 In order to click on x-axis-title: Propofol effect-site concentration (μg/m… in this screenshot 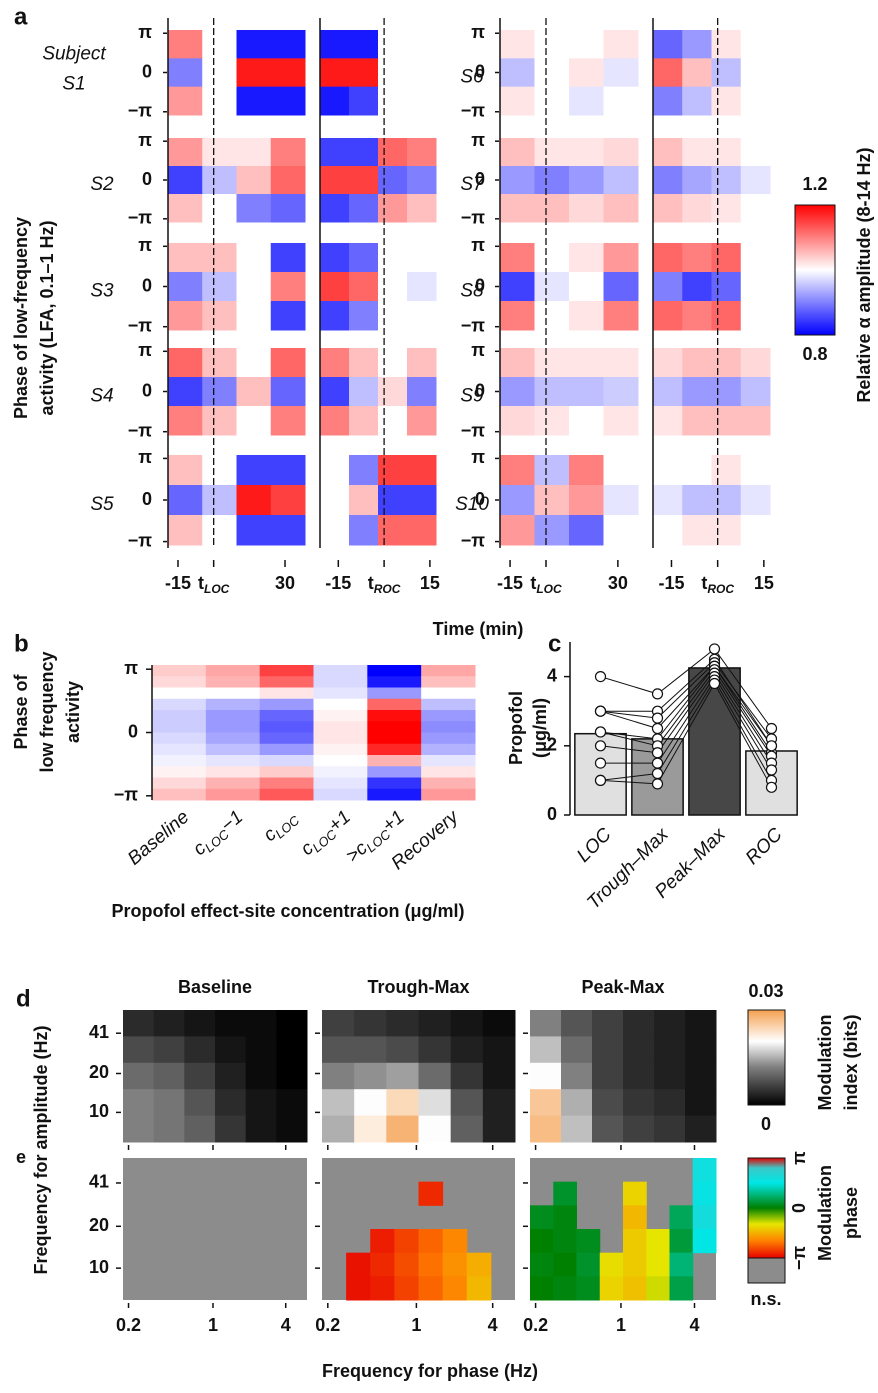, I will do `click(287, 911)`.